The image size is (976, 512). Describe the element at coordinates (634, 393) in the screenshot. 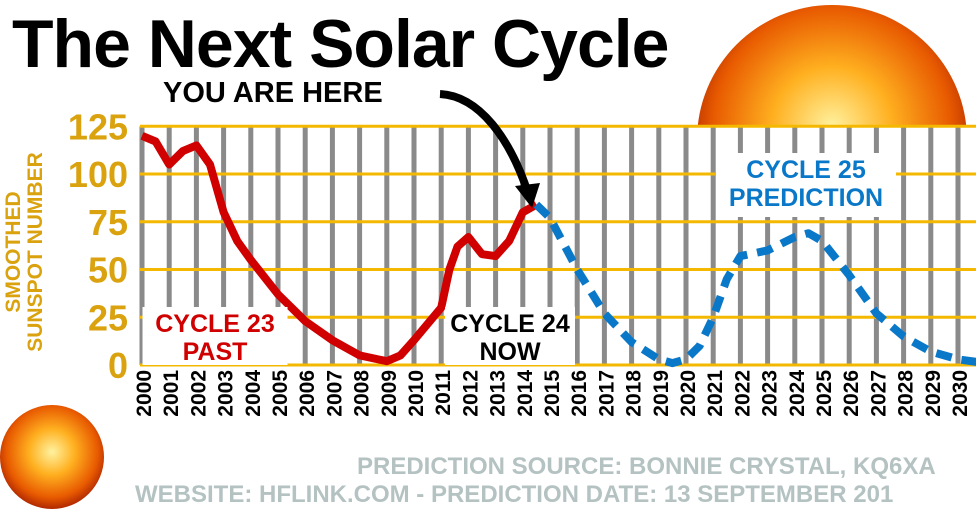

I see `x-tick-label: 2018` at that location.